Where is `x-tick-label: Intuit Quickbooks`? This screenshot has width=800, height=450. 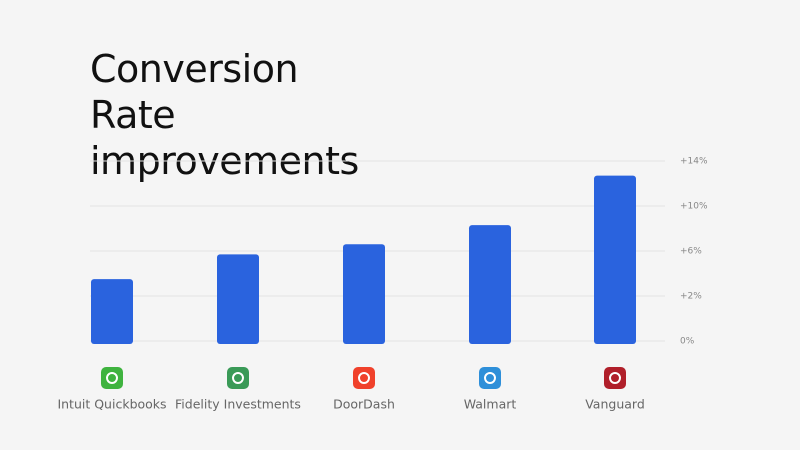 x-tick-label: Intuit Quickbooks is located at coordinates (111, 404).